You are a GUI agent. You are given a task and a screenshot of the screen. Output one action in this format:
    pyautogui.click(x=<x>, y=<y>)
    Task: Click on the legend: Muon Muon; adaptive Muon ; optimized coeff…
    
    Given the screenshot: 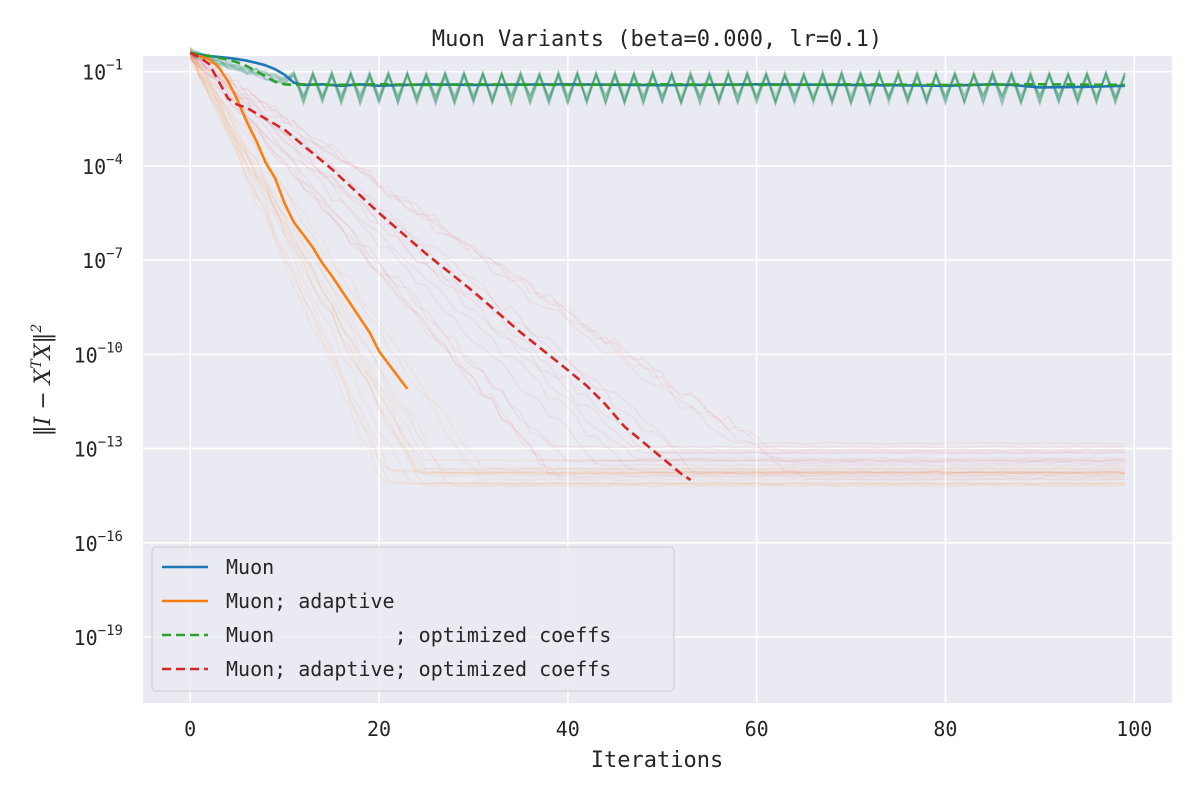 What is the action you would take?
    pyautogui.click(x=413, y=619)
    